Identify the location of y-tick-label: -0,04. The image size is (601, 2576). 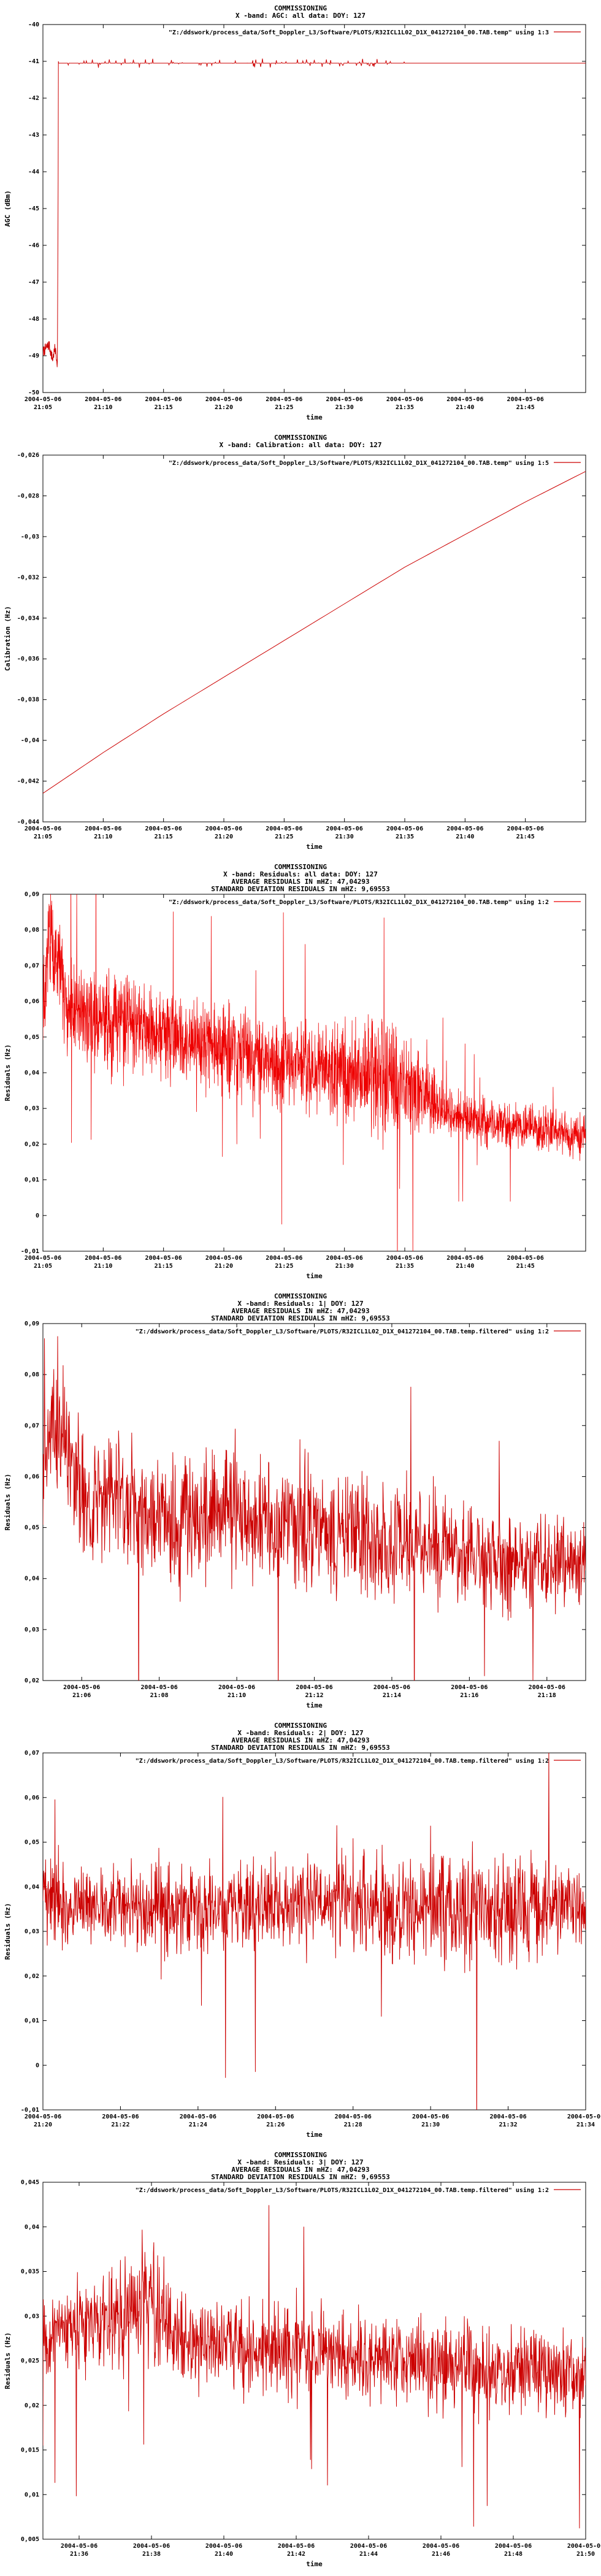
(30, 740).